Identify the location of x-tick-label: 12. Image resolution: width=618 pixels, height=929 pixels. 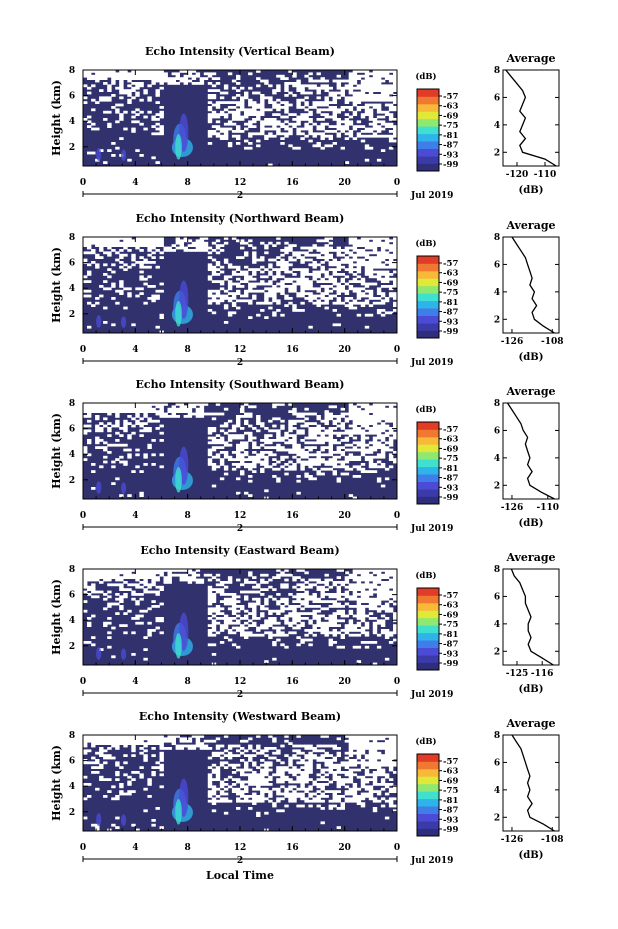
(240, 516).